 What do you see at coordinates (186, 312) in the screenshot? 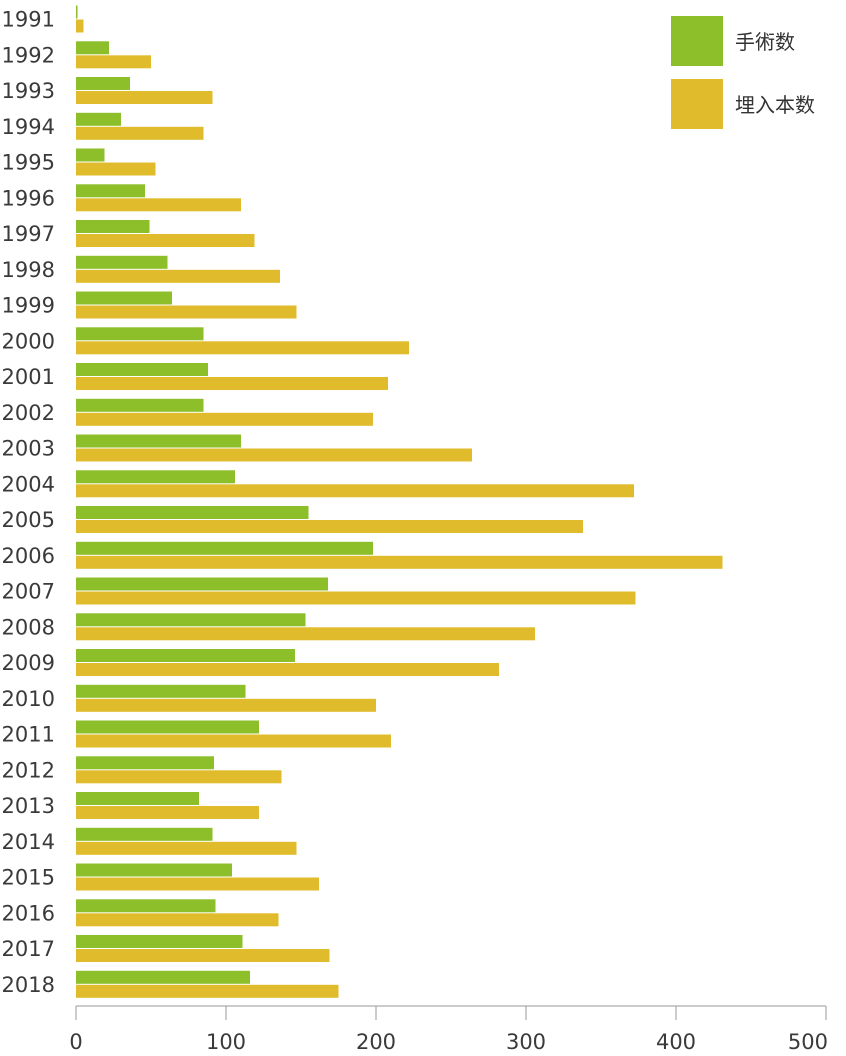
I see `bar-implants-1999` at bounding box center [186, 312].